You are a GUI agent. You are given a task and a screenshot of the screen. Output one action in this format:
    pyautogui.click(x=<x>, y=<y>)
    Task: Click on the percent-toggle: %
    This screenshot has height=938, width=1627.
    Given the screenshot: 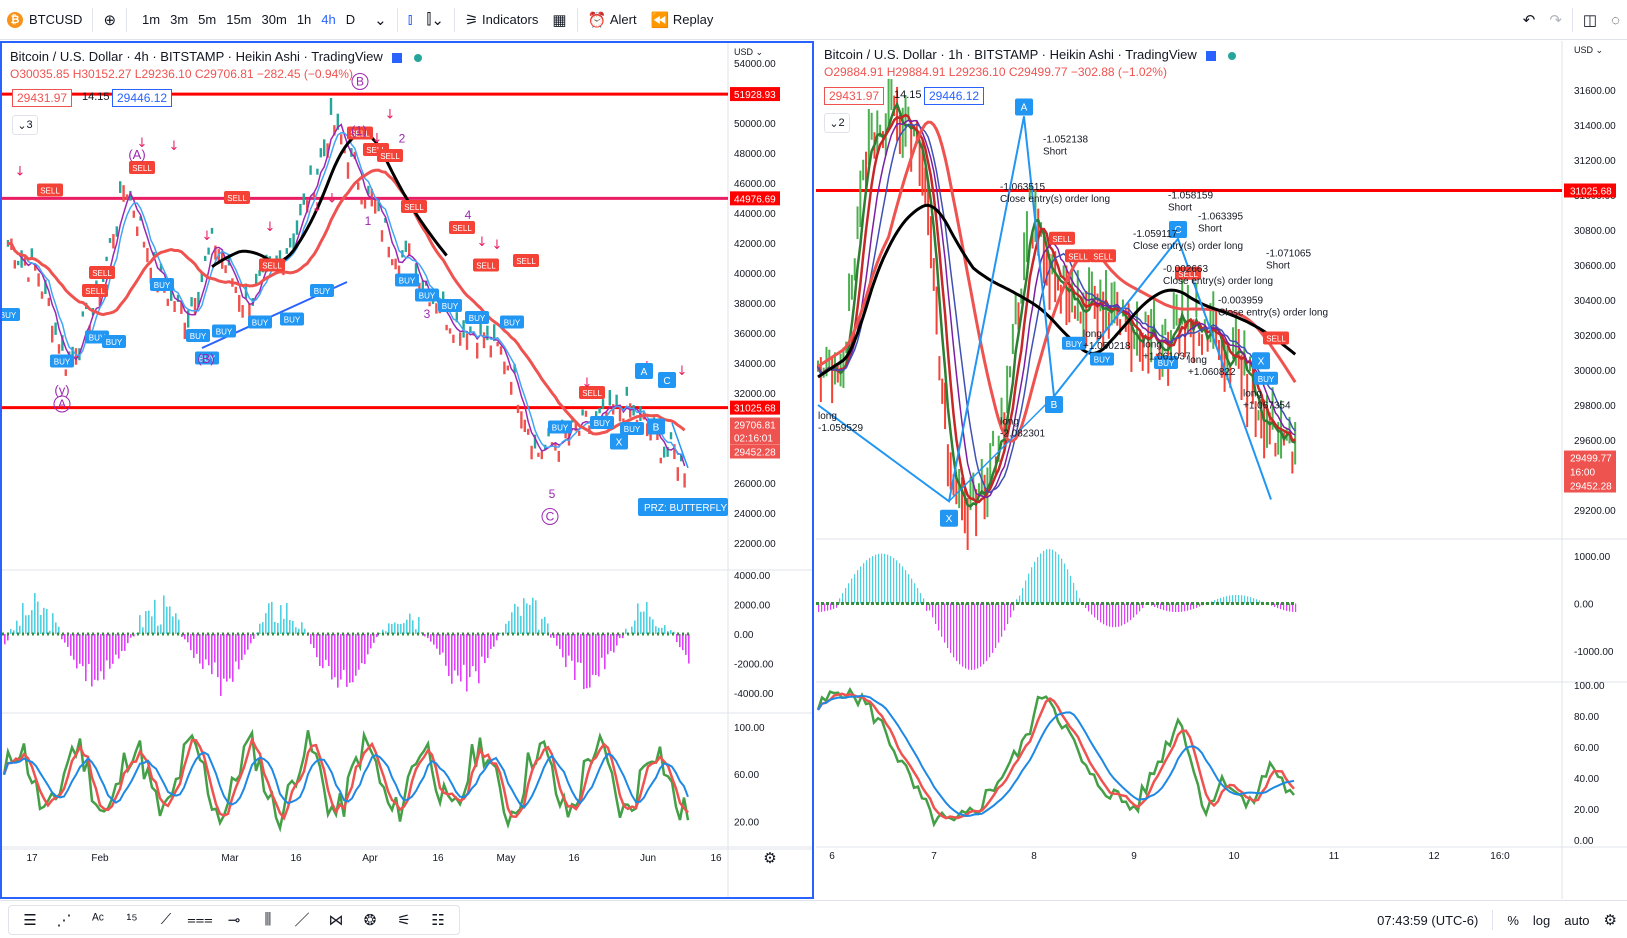 What is the action you would take?
    pyautogui.click(x=1513, y=920)
    